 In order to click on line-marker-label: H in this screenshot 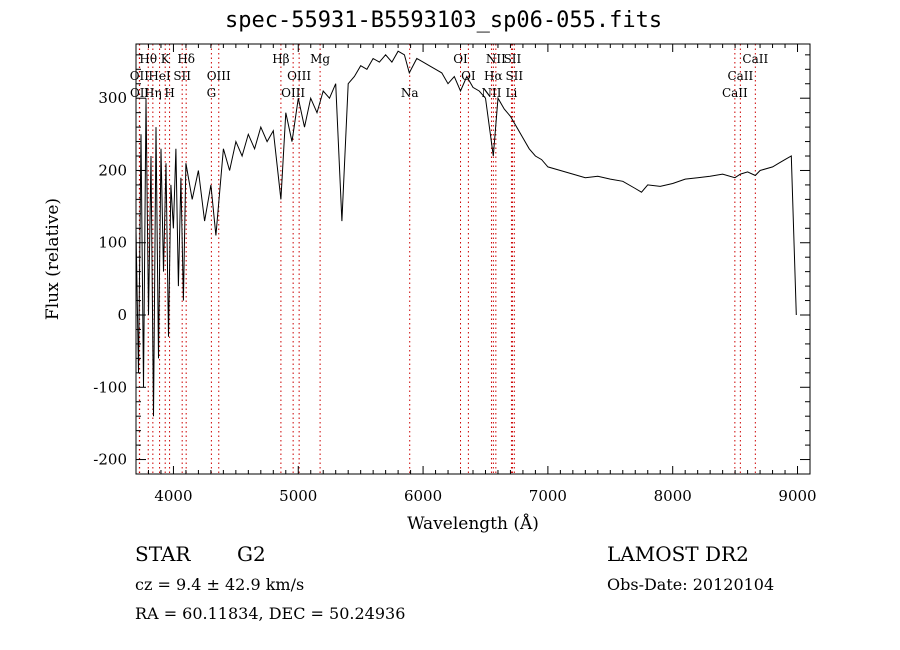, I will do `click(169, 93)`.